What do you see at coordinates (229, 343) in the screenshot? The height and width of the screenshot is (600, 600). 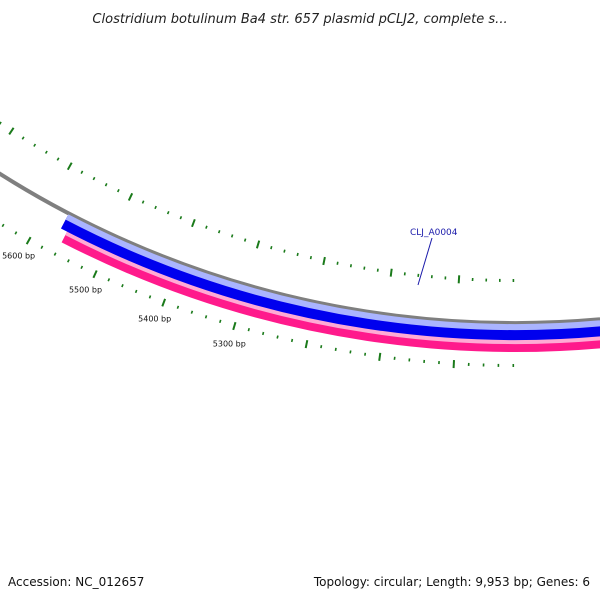 I see `tick-label: 5300 bp` at bounding box center [229, 343].